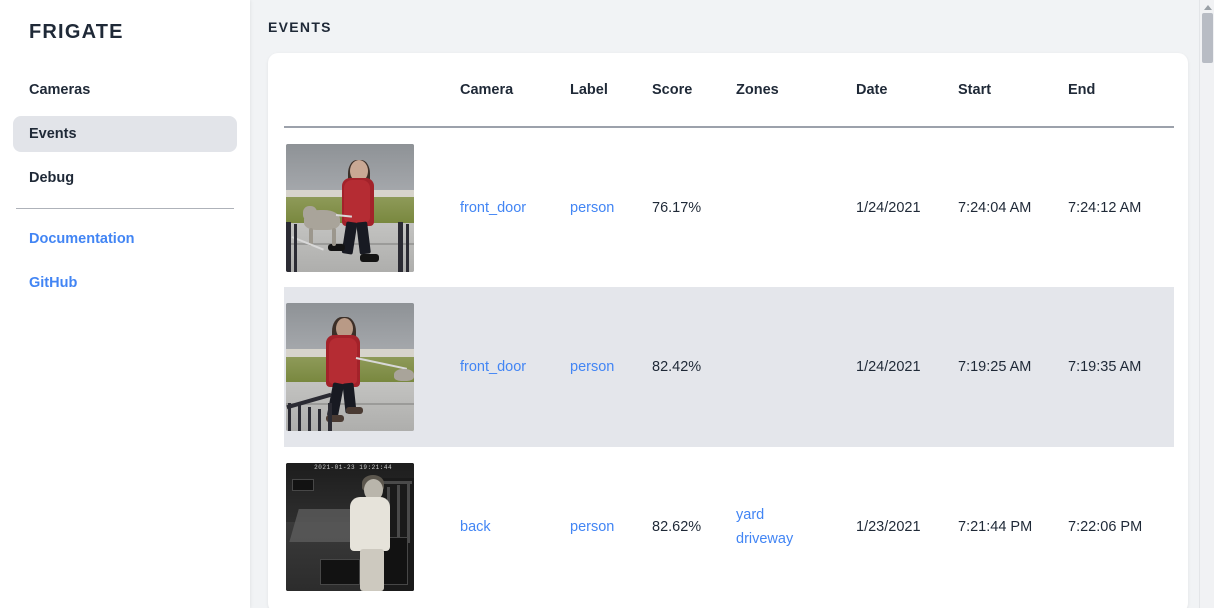 The height and width of the screenshot is (608, 1214). What do you see at coordinates (1207, 38) in the screenshot?
I see `scrollbar-thumb` at bounding box center [1207, 38].